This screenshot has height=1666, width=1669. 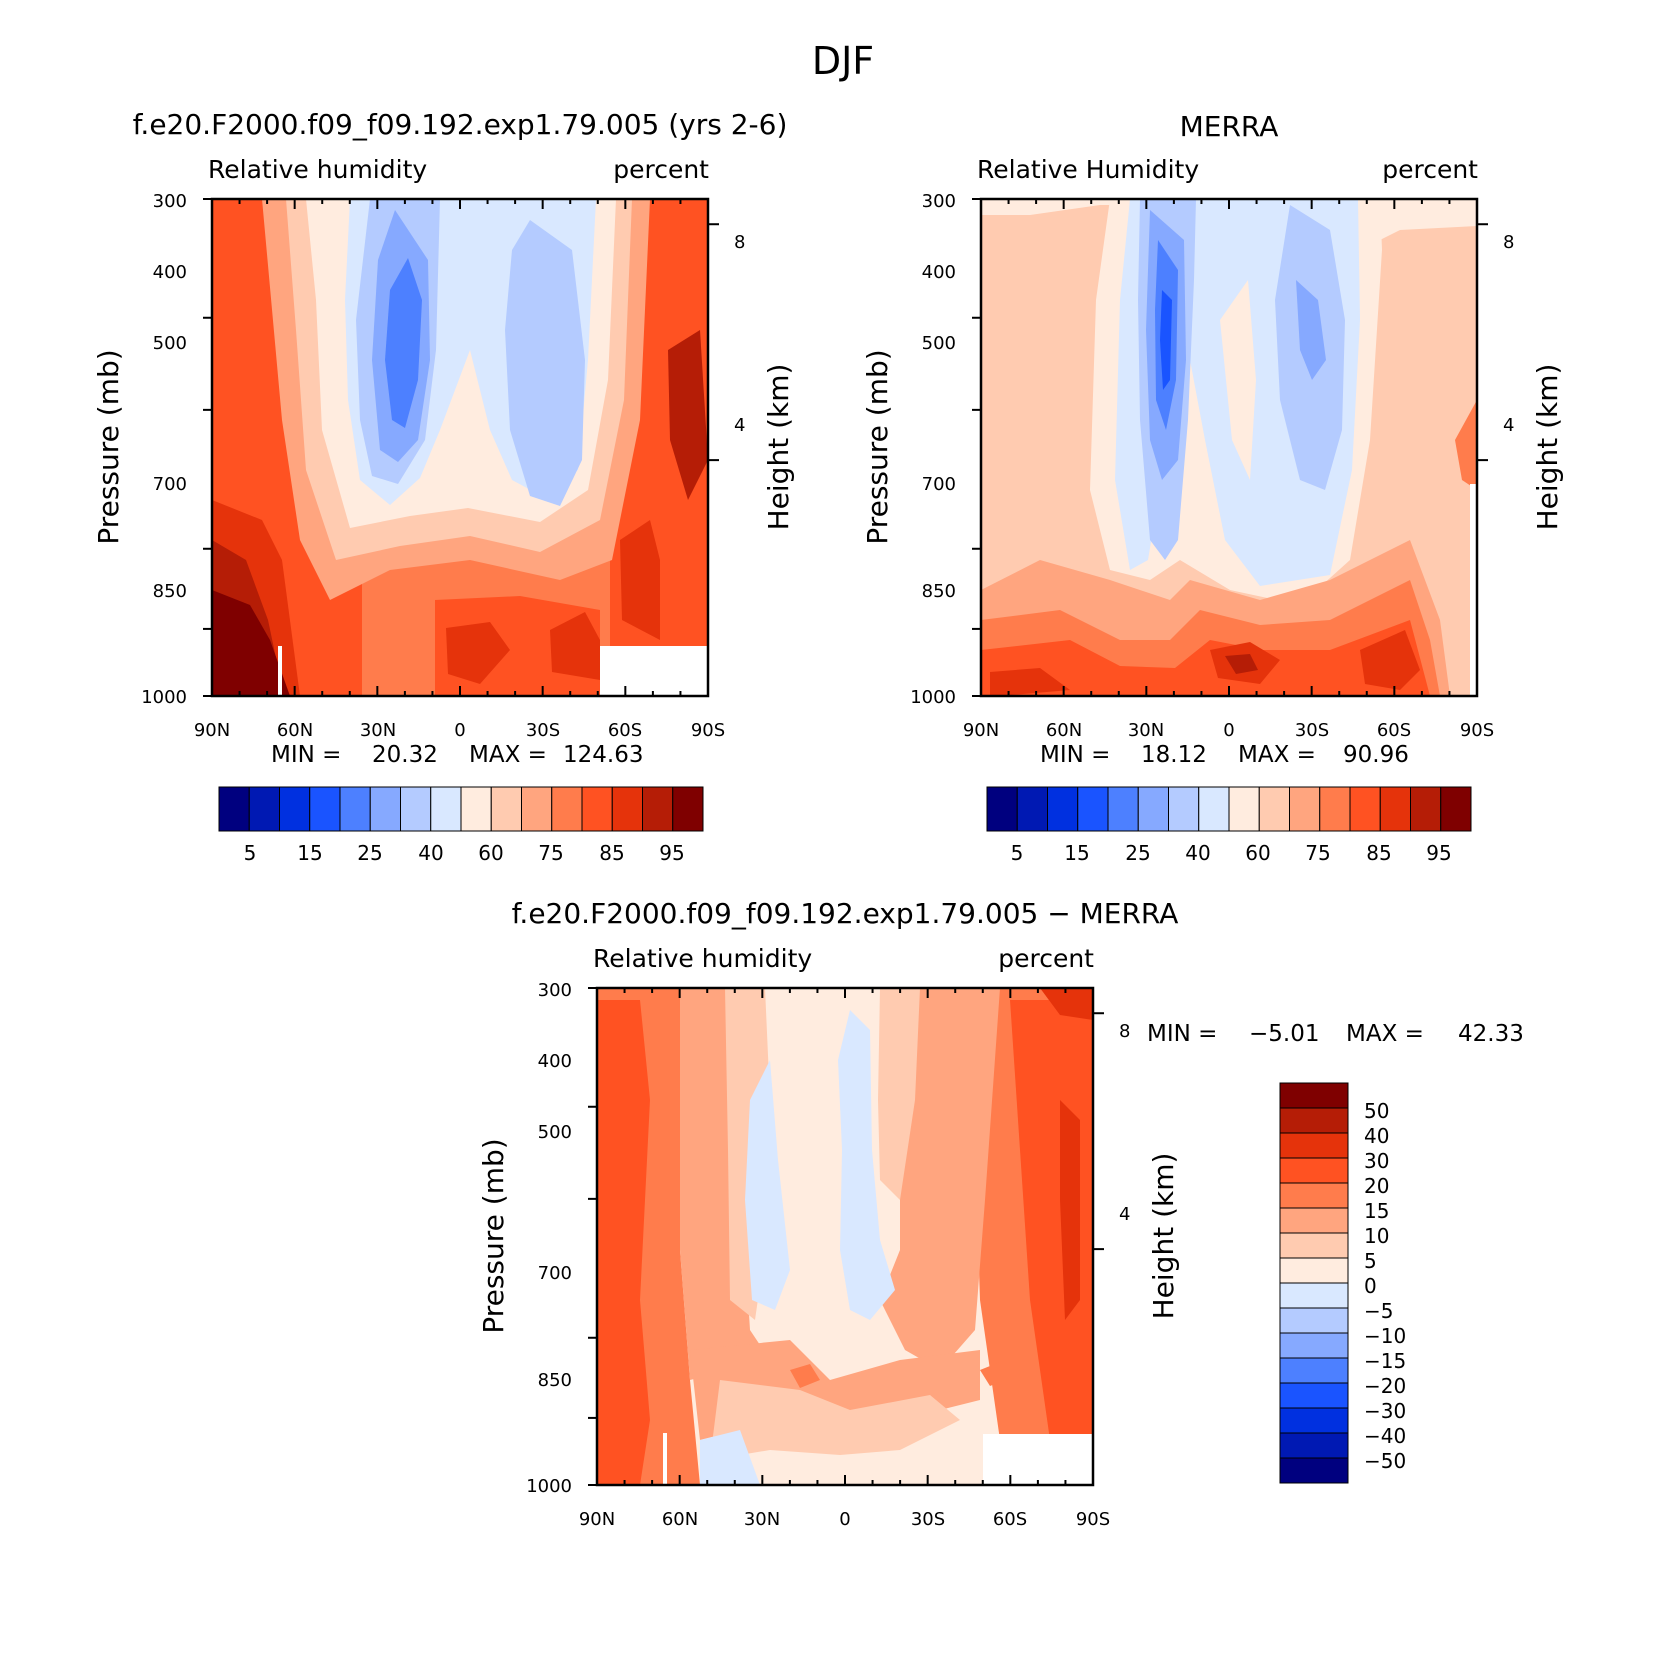 What do you see at coordinates (1394, 730) in the screenshot?
I see `x-tick-60S: 60S` at bounding box center [1394, 730].